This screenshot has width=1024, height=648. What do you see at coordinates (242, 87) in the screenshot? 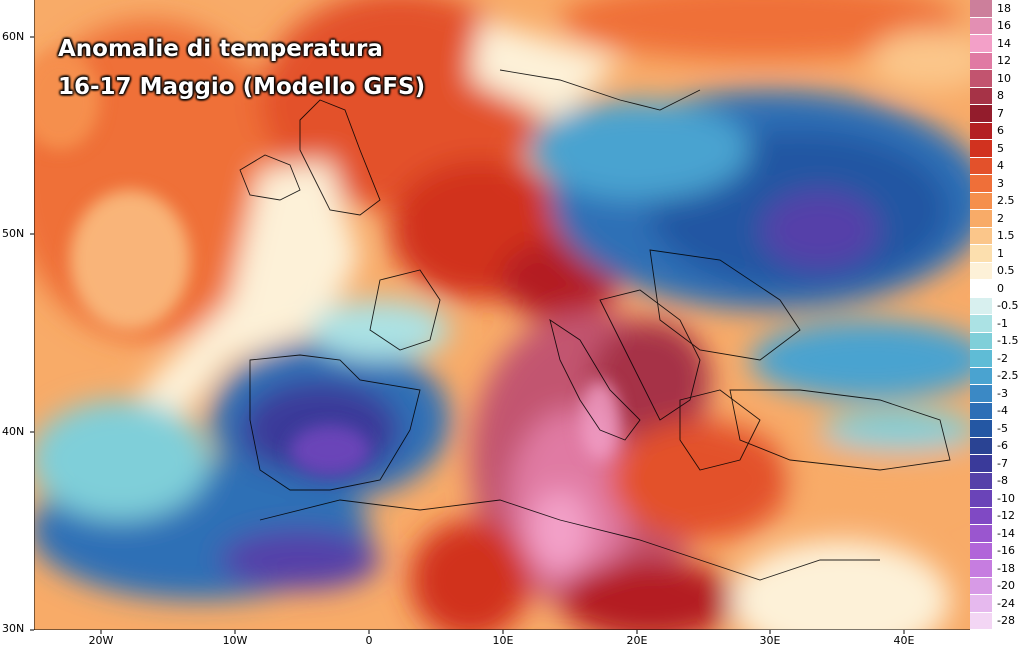
I see `map-title-line2: 16-17 Maggio (Modello GFS)` at bounding box center [242, 87].